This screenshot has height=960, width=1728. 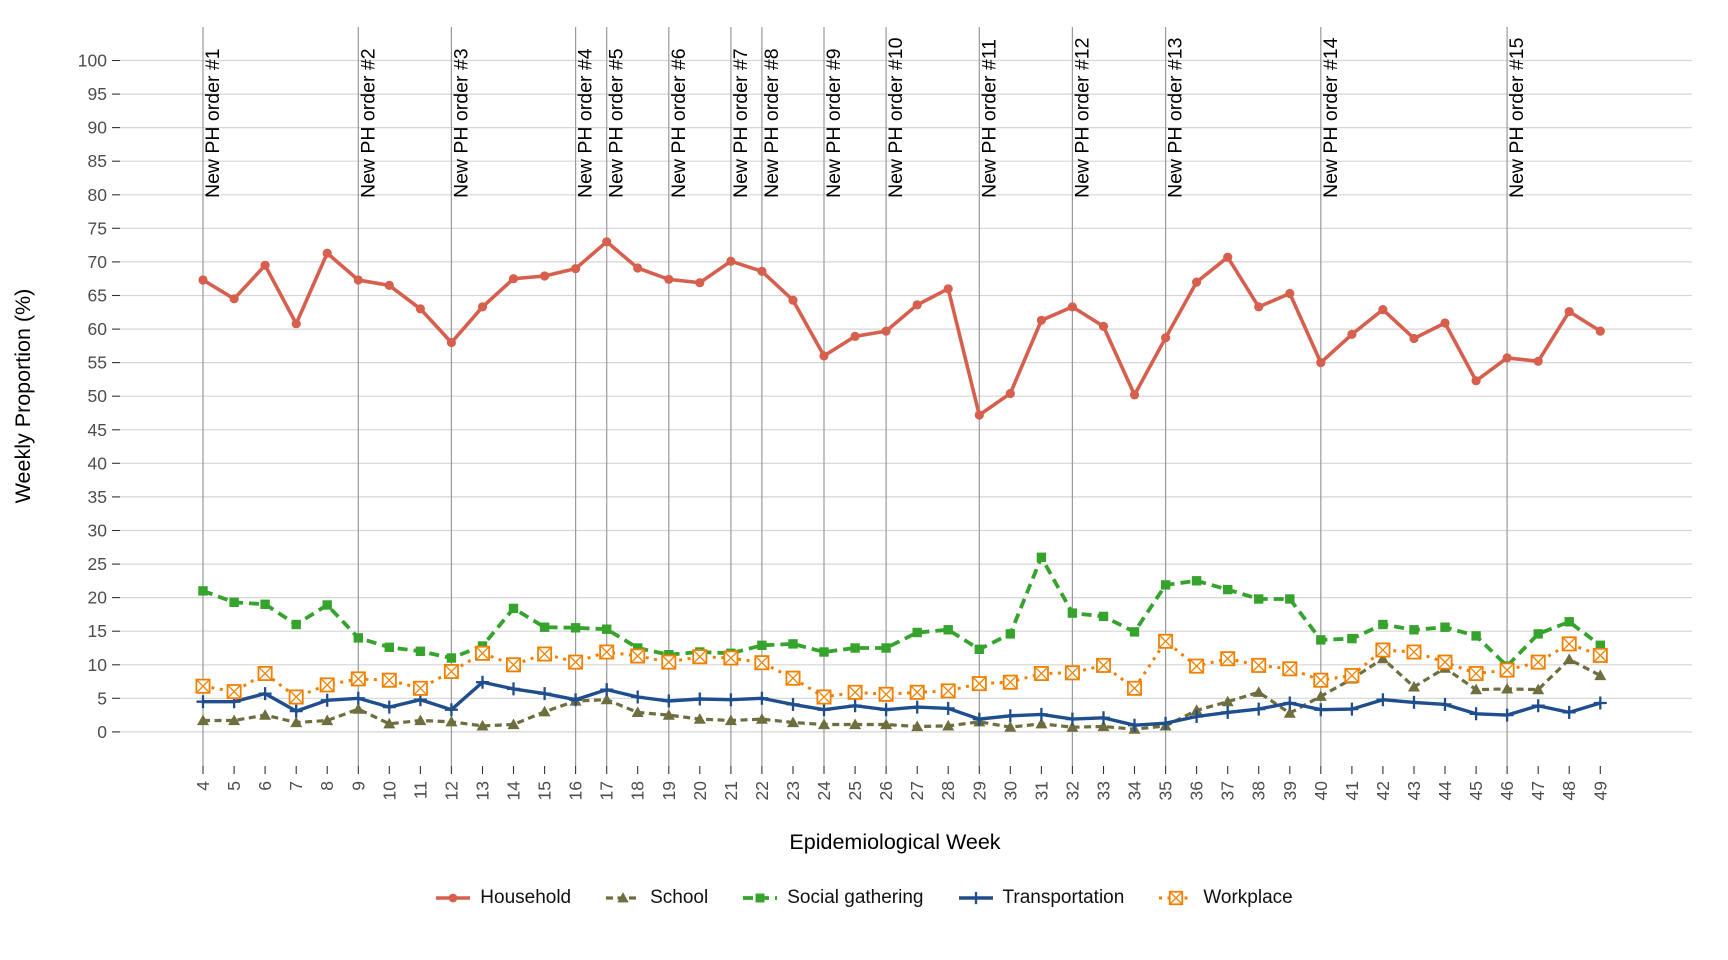 I want to click on series-line, so click(x=902, y=610).